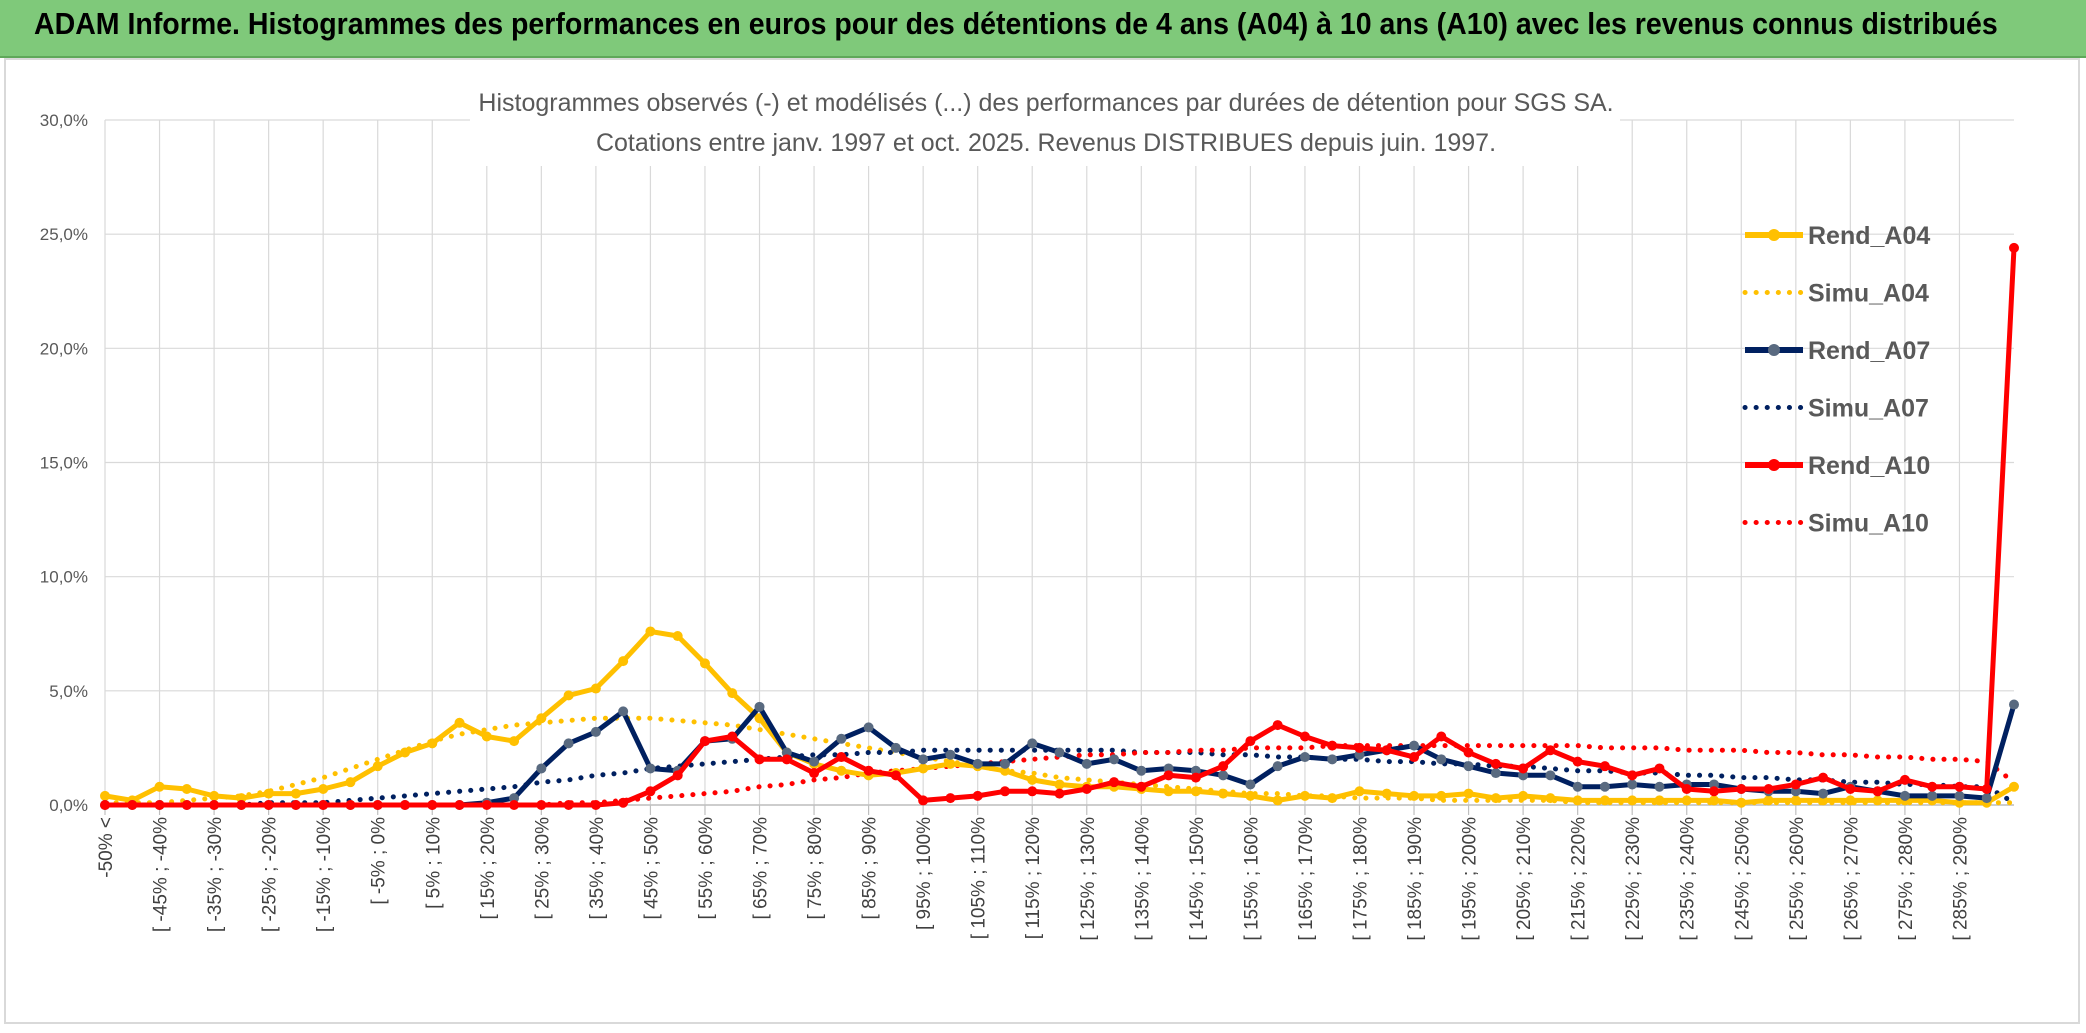 The height and width of the screenshot is (1033, 2086). I want to click on legend-label: Rend_A07, so click(1869, 351).